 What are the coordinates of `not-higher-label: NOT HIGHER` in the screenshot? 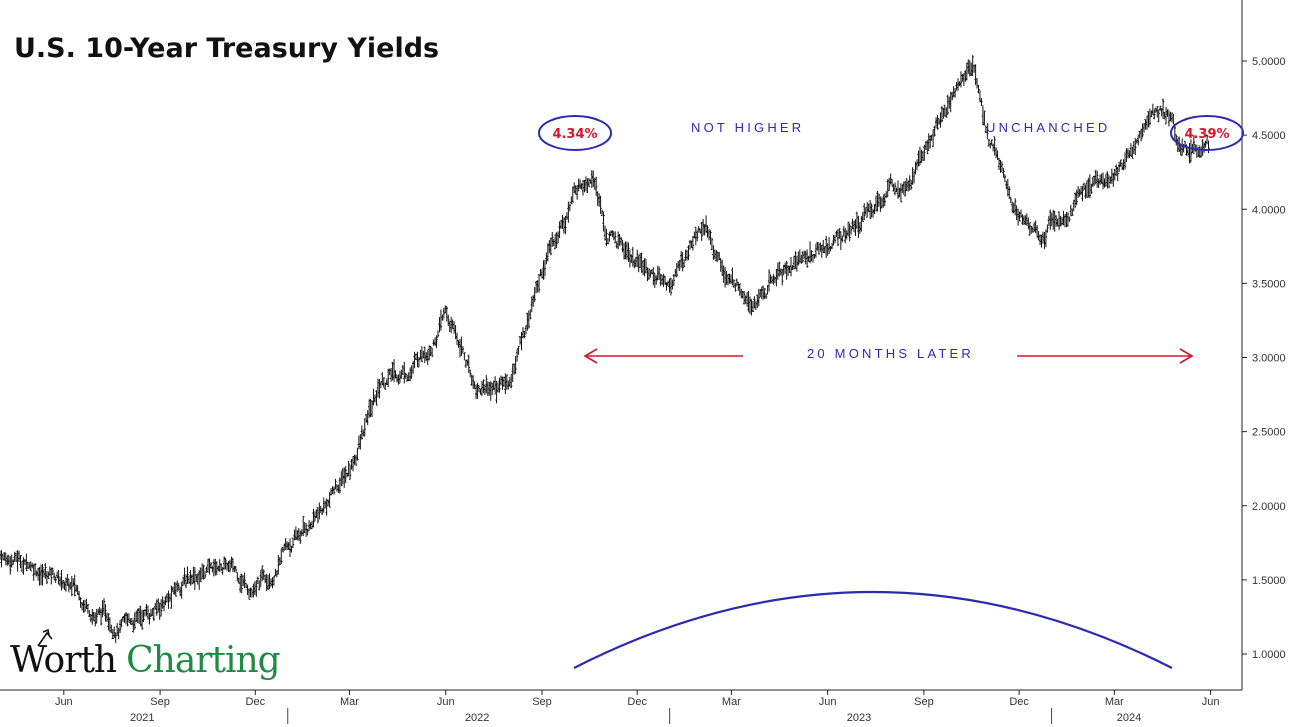 It's located at (747, 127).